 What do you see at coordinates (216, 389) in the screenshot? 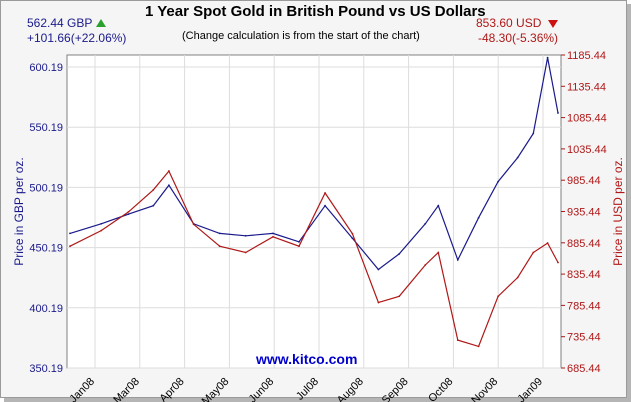
I see `x-tick-label: May08` at bounding box center [216, 389].